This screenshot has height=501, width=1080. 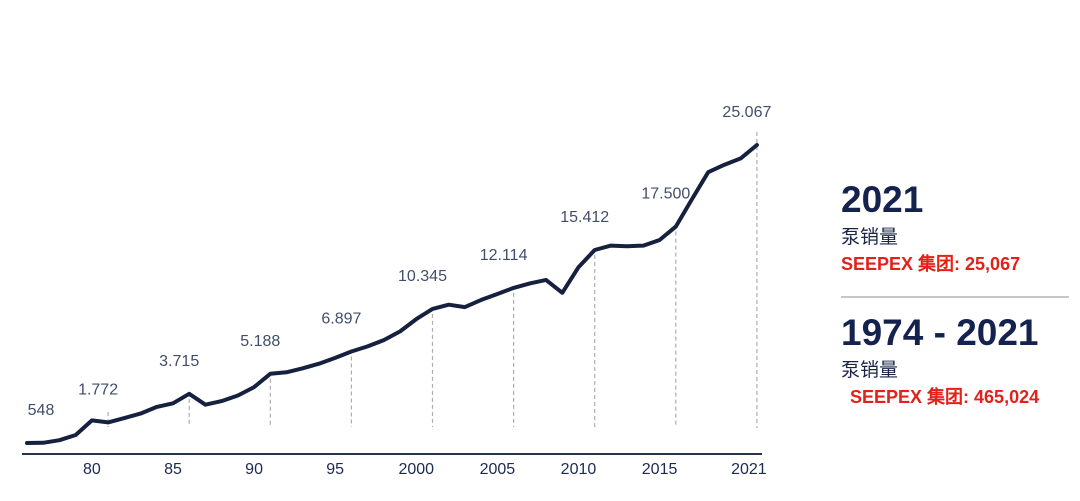 What do you see at coordinates (498, 469) in the screenshot?
I see `x-tick-2005: 2005` at bounding box center [498, 469].